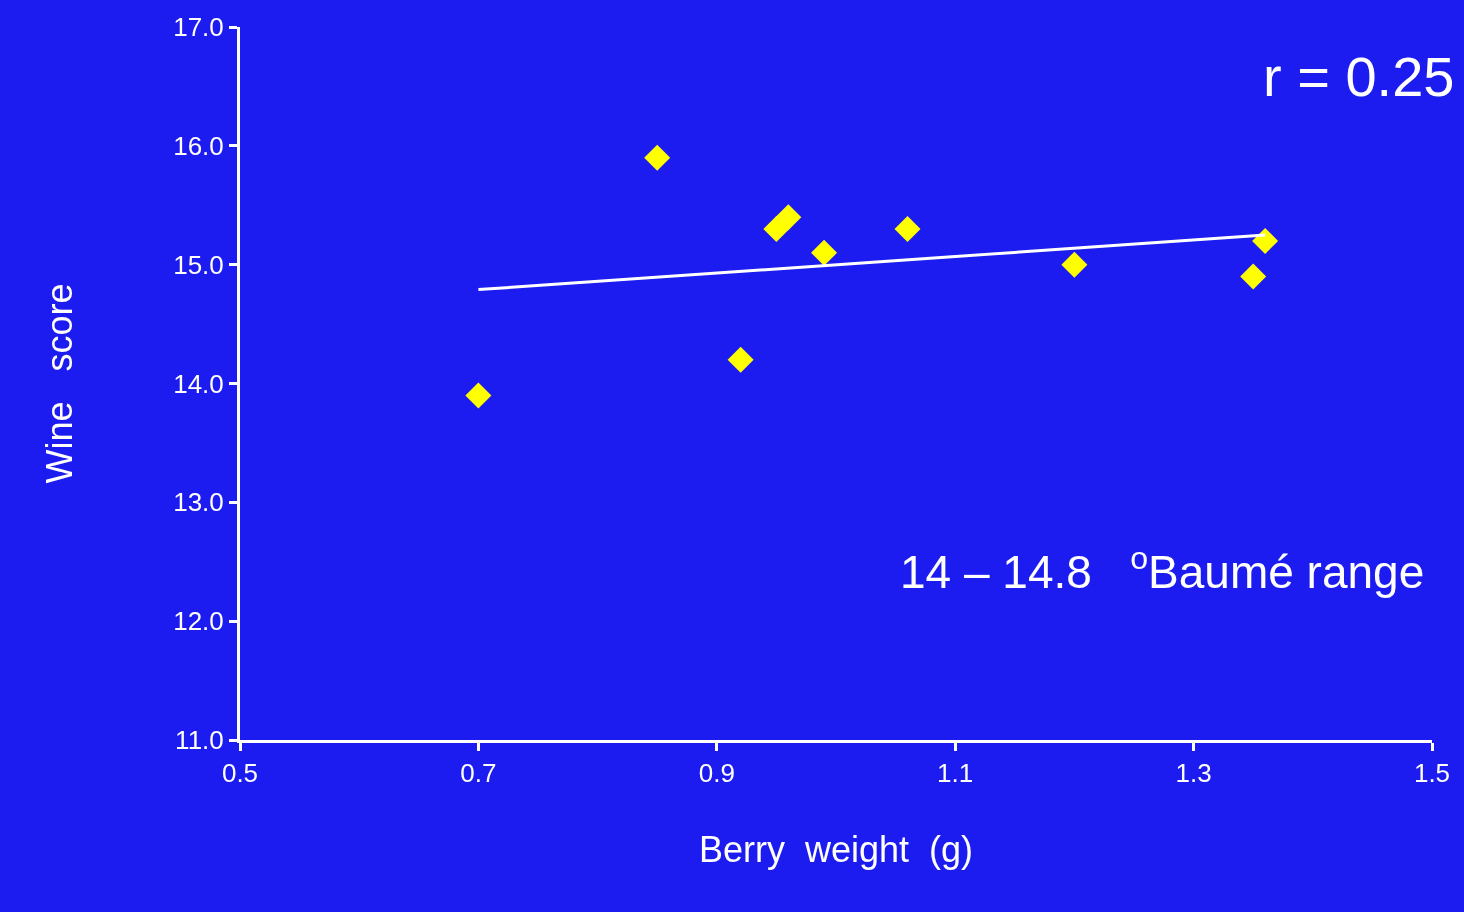 This screenshot has width=1464, height=912. I want to click on x-tick-label: 1.3, so click(1193, 773).